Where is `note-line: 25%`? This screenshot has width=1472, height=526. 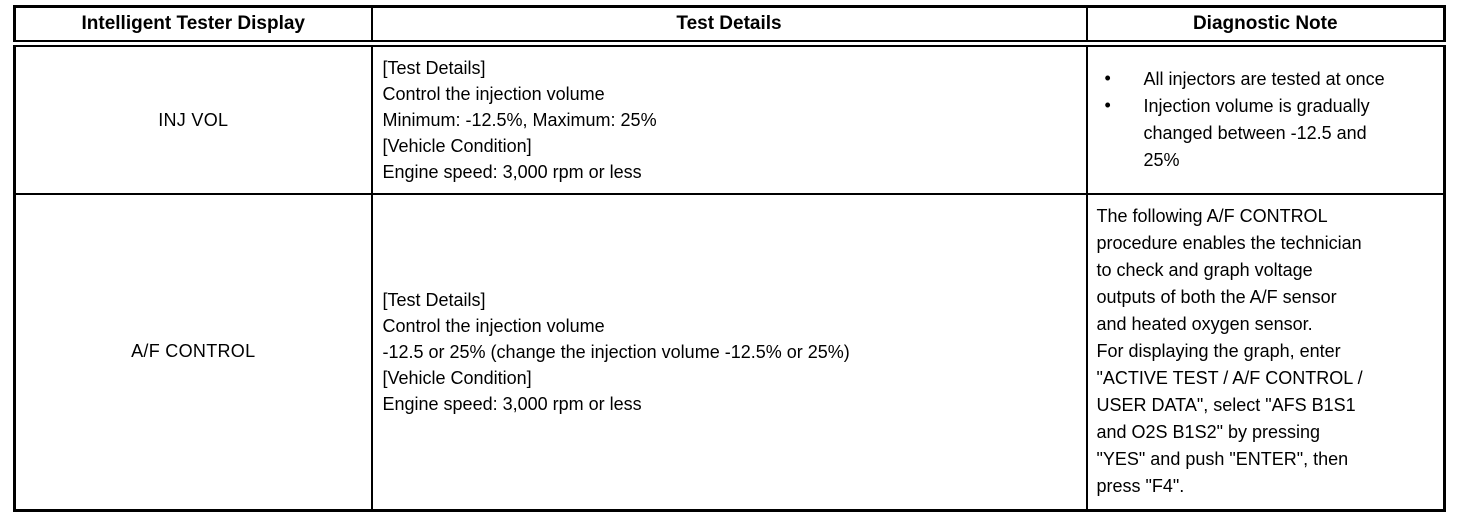 note-line: 25% is located at coordinates (1161, 160).